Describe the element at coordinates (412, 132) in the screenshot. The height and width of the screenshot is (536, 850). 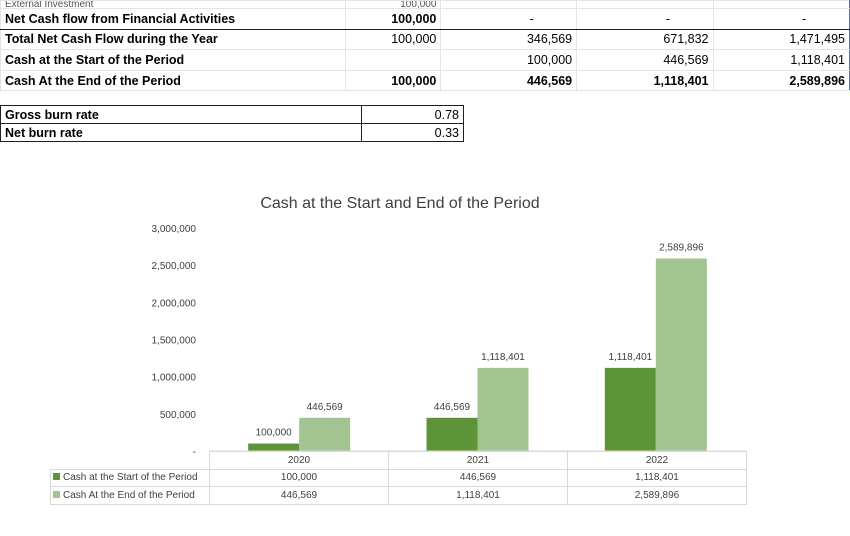
I see `net-burn-value: 0.33` at that location.